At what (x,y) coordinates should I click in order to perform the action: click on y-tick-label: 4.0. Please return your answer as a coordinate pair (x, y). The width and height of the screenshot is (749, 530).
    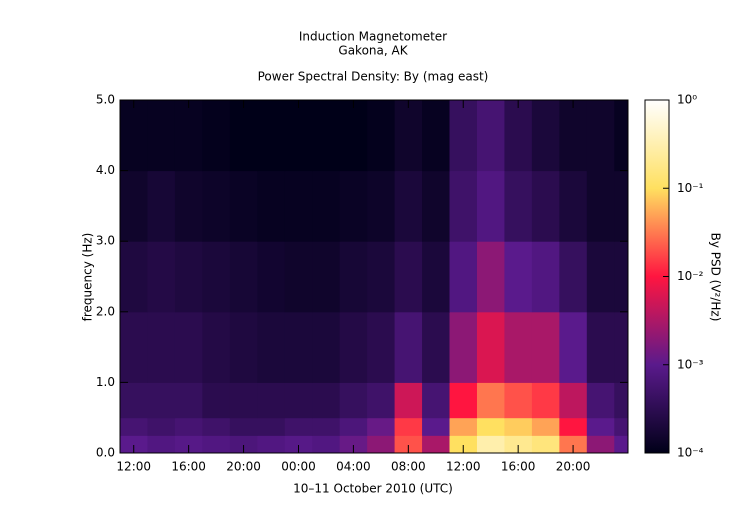
    Looking at the image, I should click on (105, 170).